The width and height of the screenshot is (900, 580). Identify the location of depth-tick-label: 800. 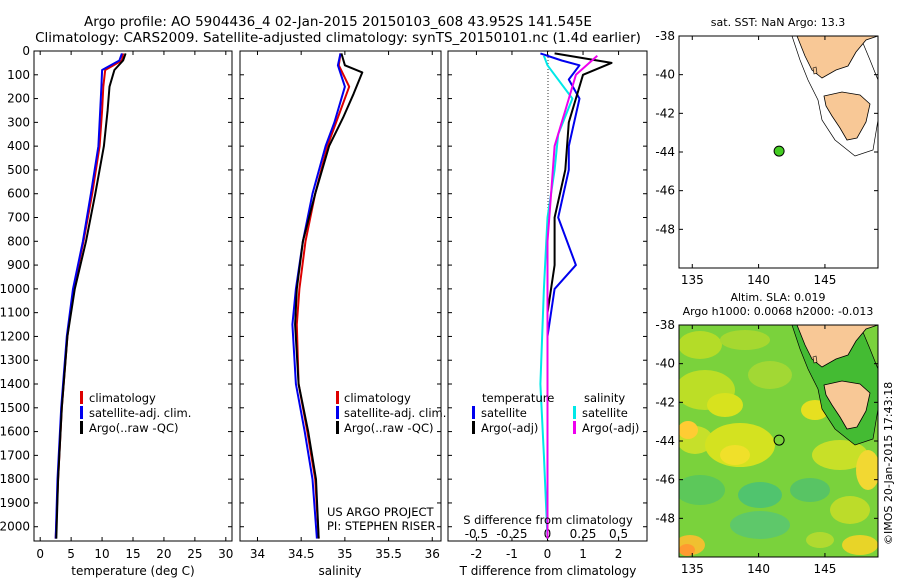
(18, 241).